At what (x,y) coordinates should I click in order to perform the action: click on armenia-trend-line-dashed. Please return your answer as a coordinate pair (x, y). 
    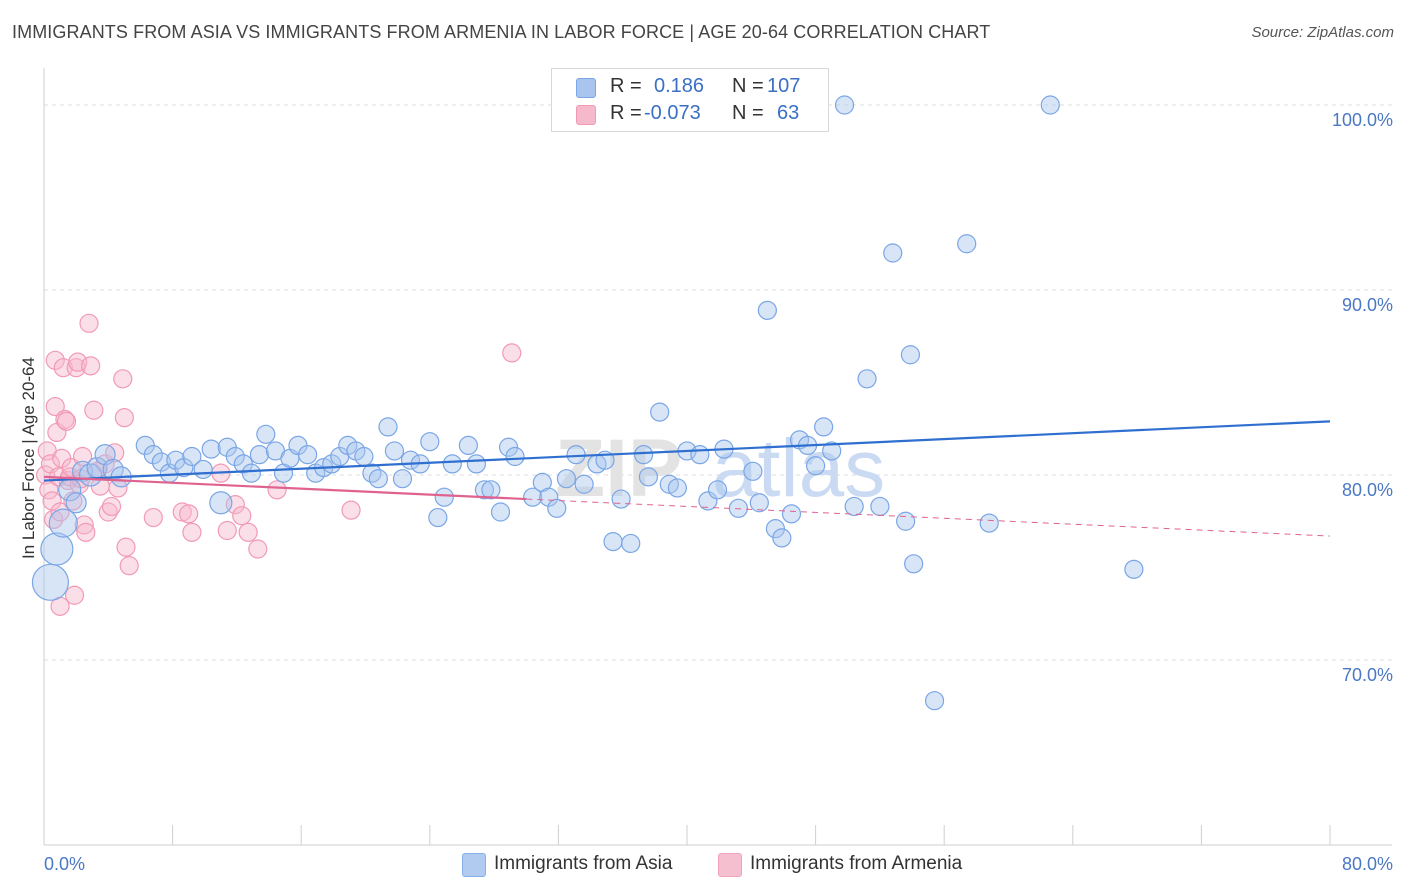
    Looking at the image, I should click on (928, 517).